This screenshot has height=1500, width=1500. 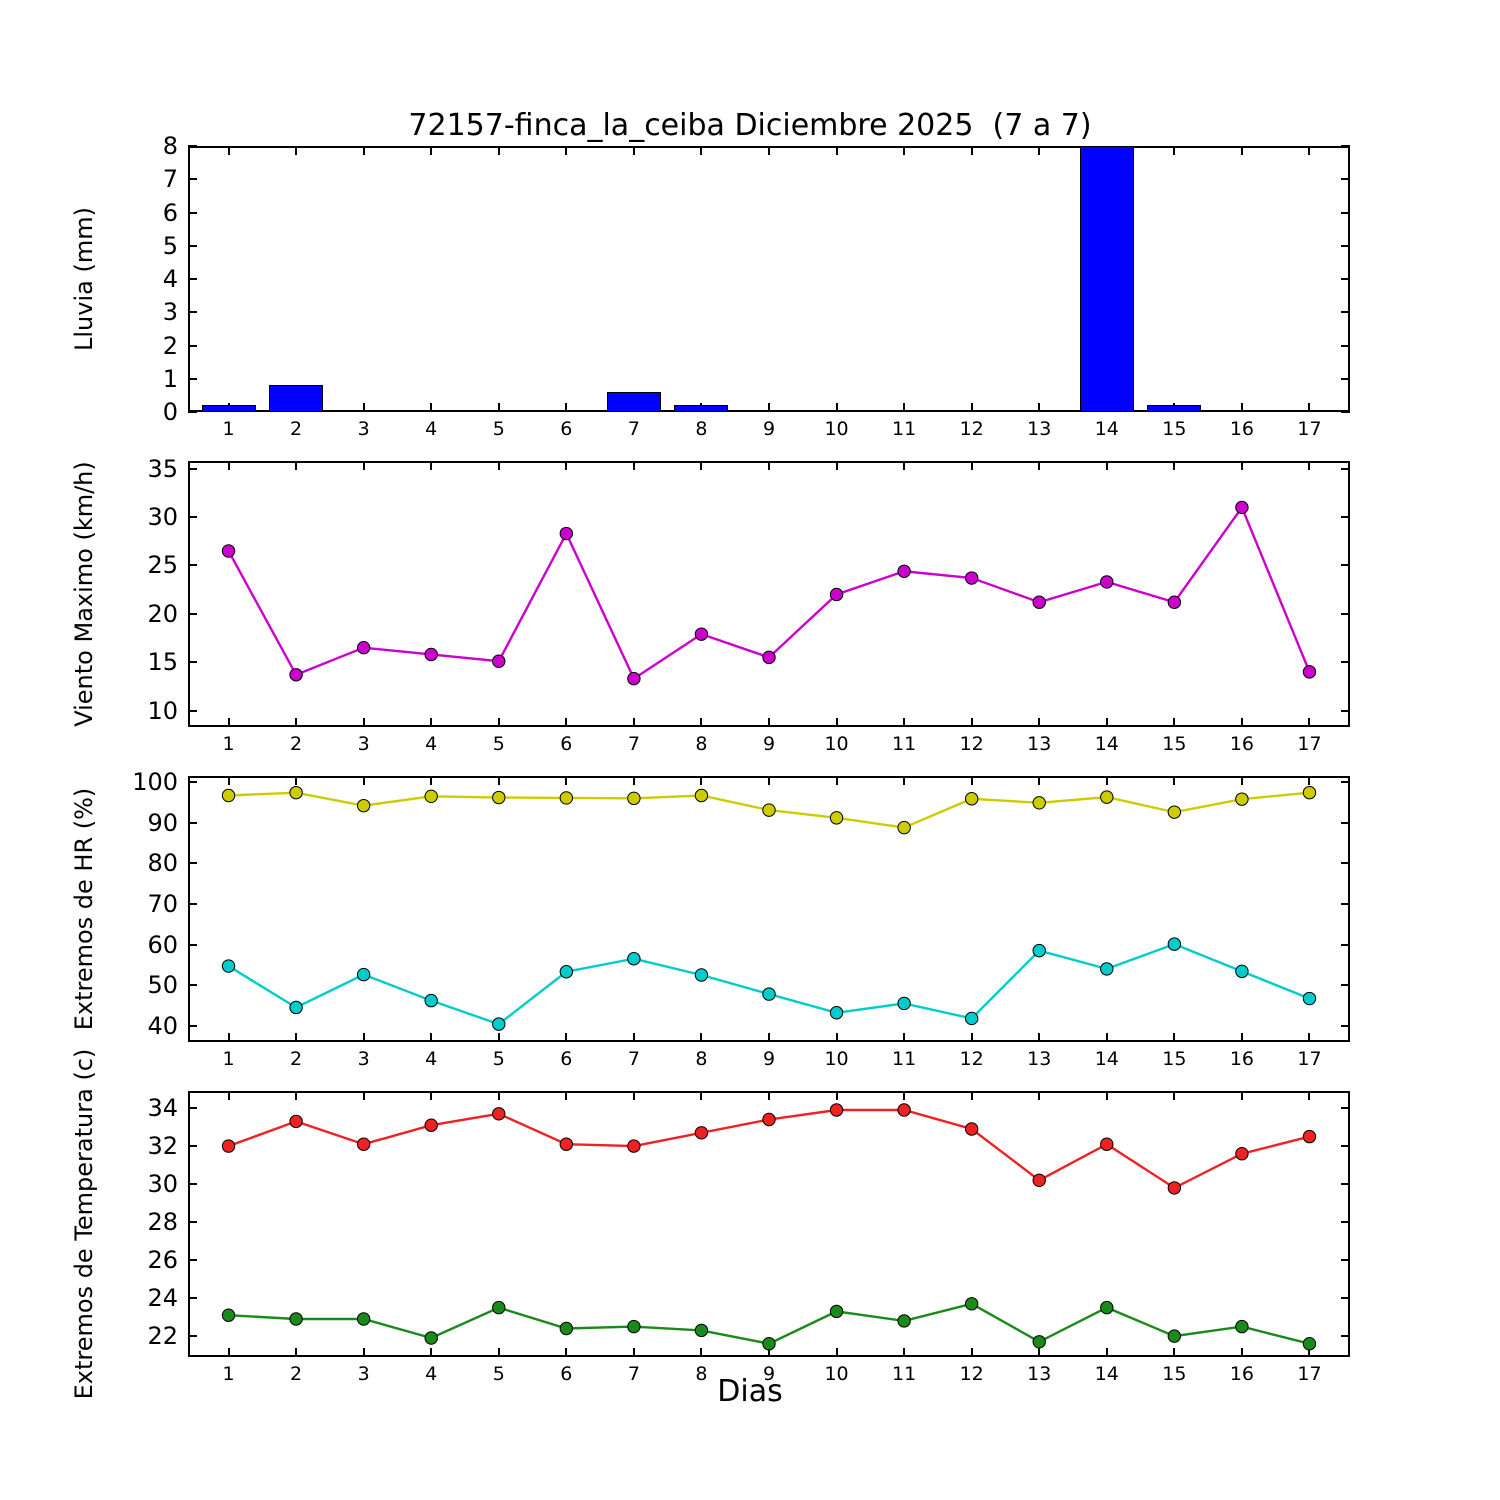 I want to click on x-tick-label-temperatura-9: 10, so click(x=836, y=1374).